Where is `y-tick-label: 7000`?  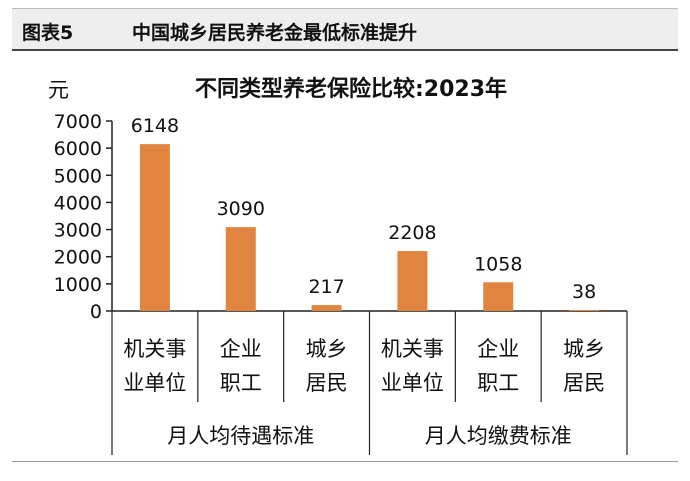
y-tick-label: 7000 is located at coordinates (78, 122).